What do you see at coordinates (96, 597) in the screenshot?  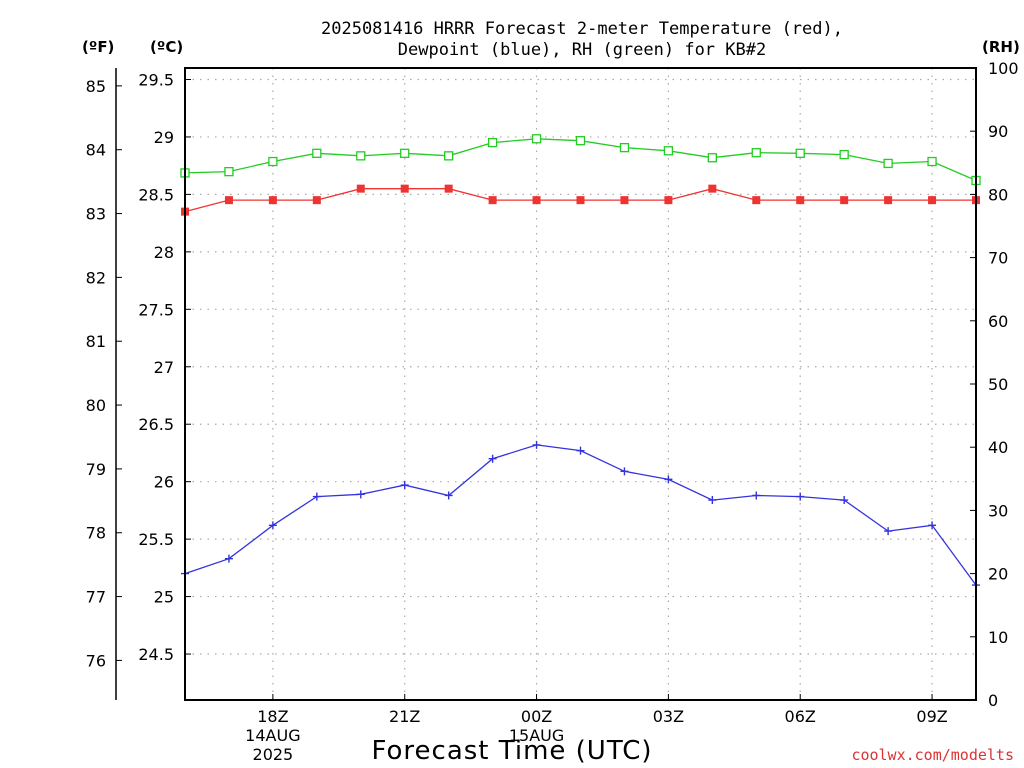 I see `fahrenheit-tick-label: 77` at bounding box center [96, 597].